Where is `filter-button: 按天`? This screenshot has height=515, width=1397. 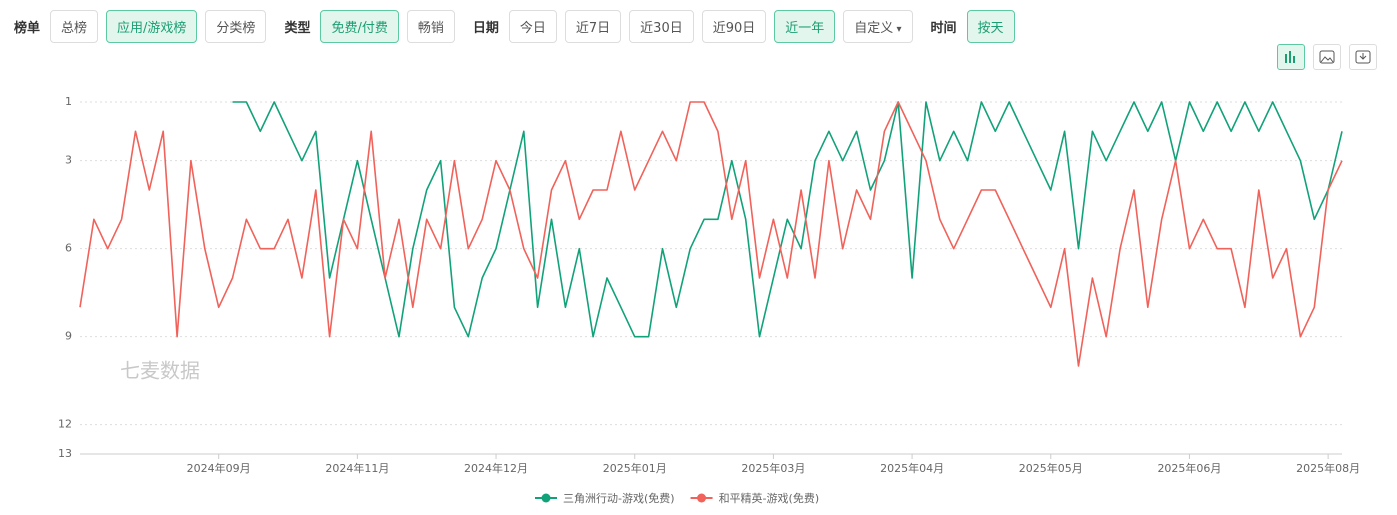 filter-button: 按天 is located at coordinates (990, 26).